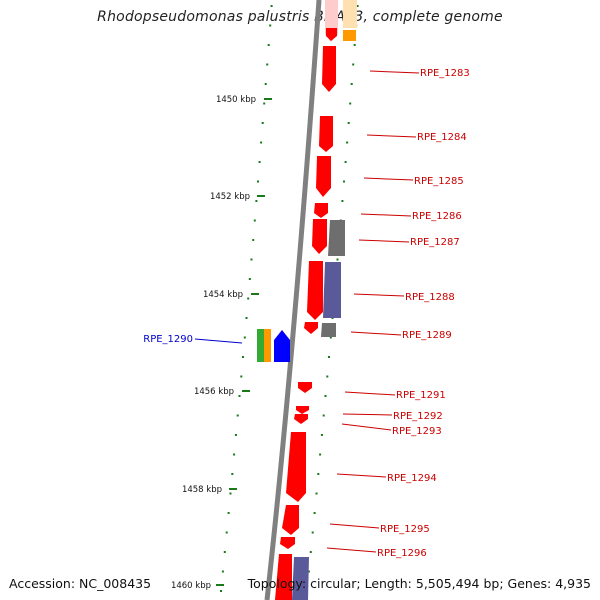  I want to click on scale-label-1456: 1456 kbp, so click(214, 392).